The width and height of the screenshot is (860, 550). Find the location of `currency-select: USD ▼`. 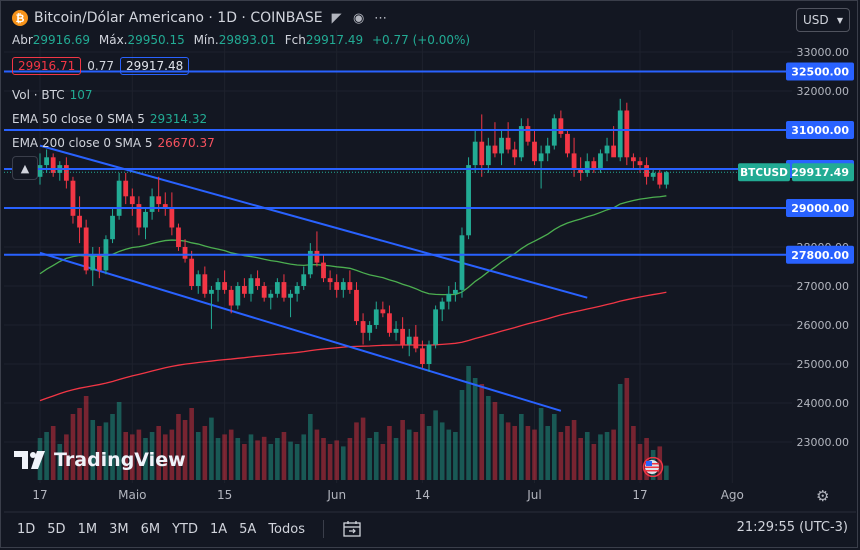

currency-select: USD ▼ is located at coordinates (823, 20).